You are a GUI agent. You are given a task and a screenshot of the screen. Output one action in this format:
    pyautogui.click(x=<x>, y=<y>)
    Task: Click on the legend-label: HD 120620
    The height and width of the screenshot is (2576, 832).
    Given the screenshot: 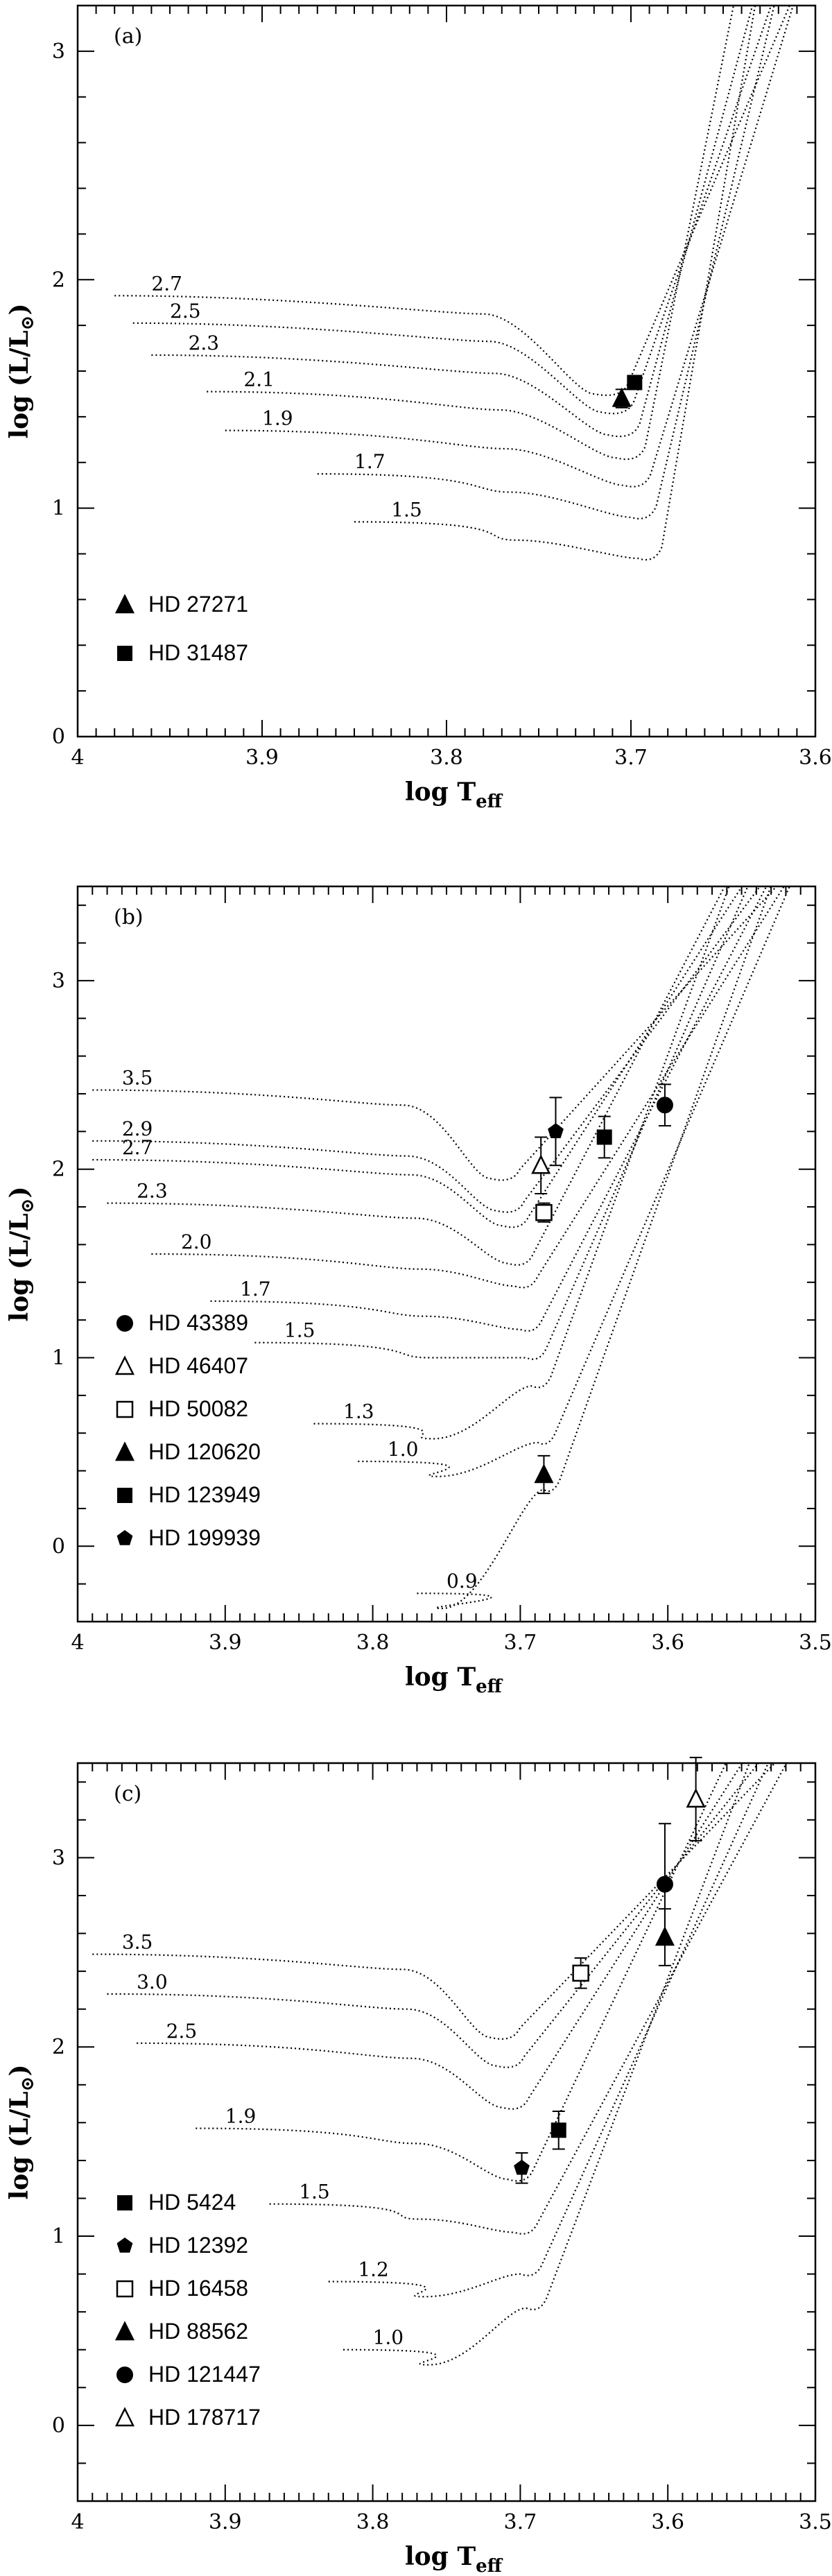 What is the action you would take?
    pyautogui.click(x=205, y=1451)
    